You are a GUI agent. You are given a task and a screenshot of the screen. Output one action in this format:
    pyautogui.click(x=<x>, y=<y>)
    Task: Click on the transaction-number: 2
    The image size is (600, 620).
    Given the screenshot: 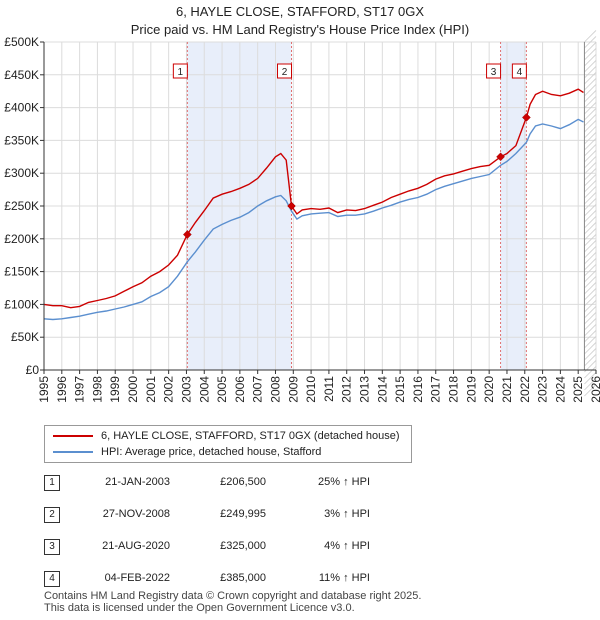 What is the action you would take?
    pyautogui.click(x=52, y=515)
    